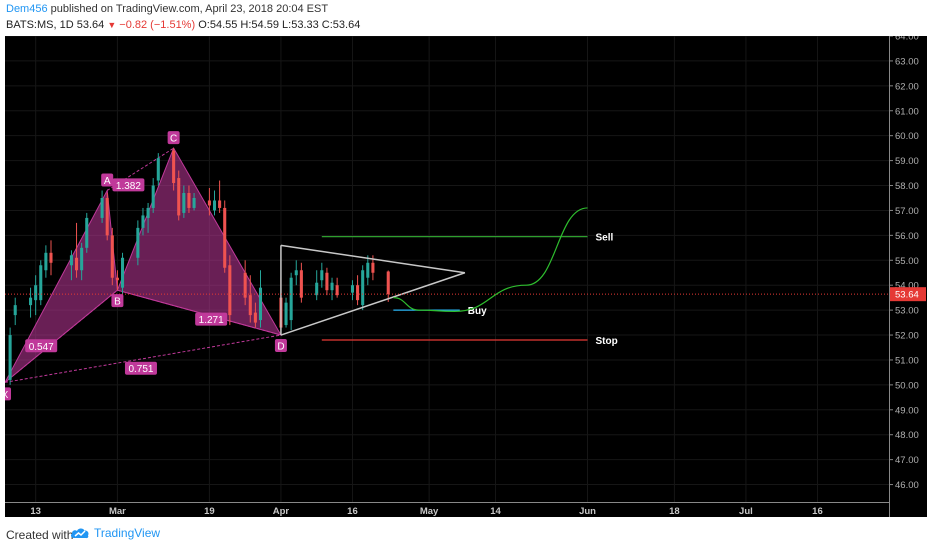  I want to click on x-tick-label: 19, so click(209, 511).